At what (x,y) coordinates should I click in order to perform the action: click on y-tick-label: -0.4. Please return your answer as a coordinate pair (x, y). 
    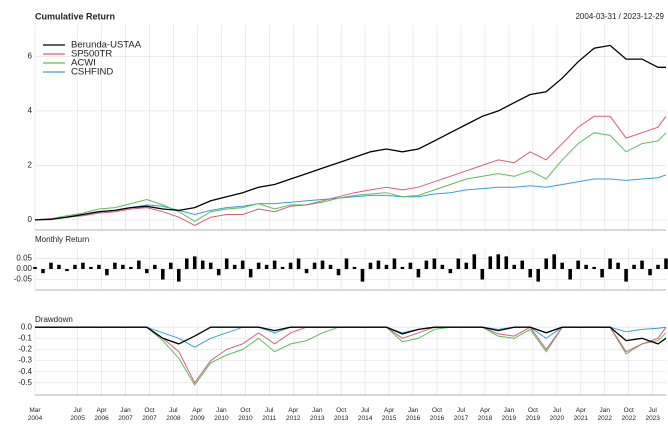
    Looking at the image, I should click on (25, 371).